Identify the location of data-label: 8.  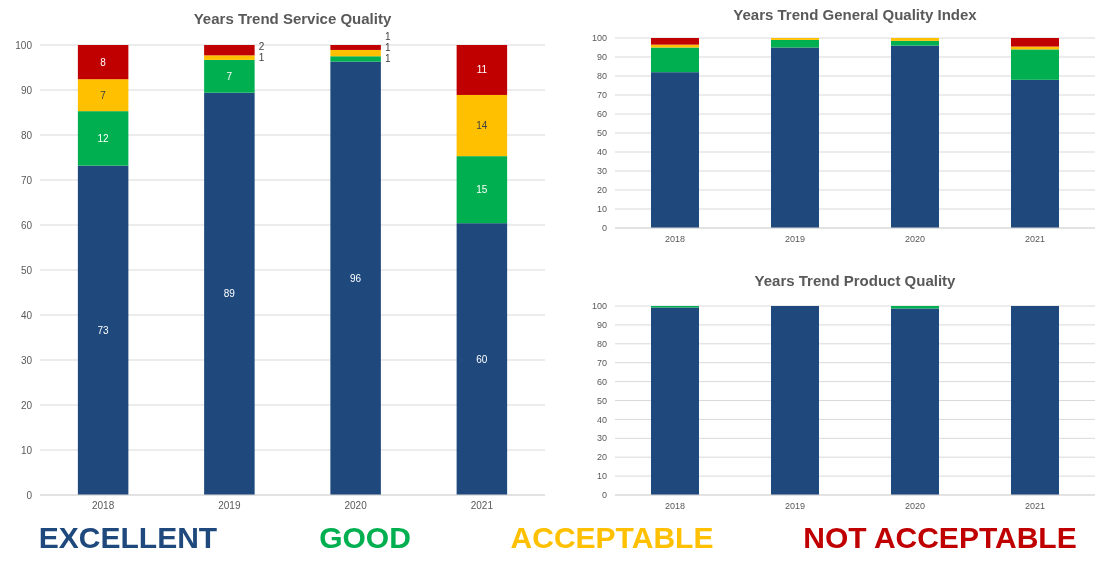
(103, 62).